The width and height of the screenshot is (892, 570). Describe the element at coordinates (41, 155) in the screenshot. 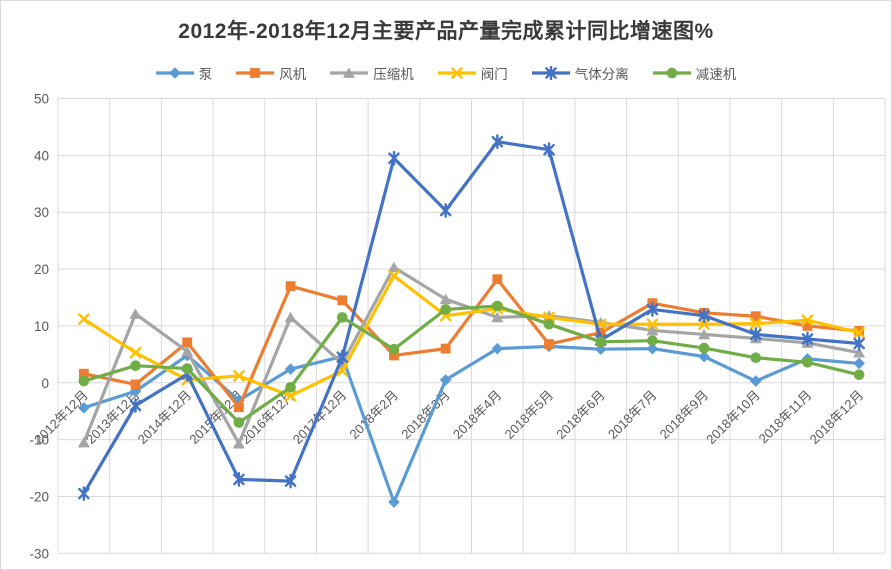

I see `y-tick-label: 40` at that location.